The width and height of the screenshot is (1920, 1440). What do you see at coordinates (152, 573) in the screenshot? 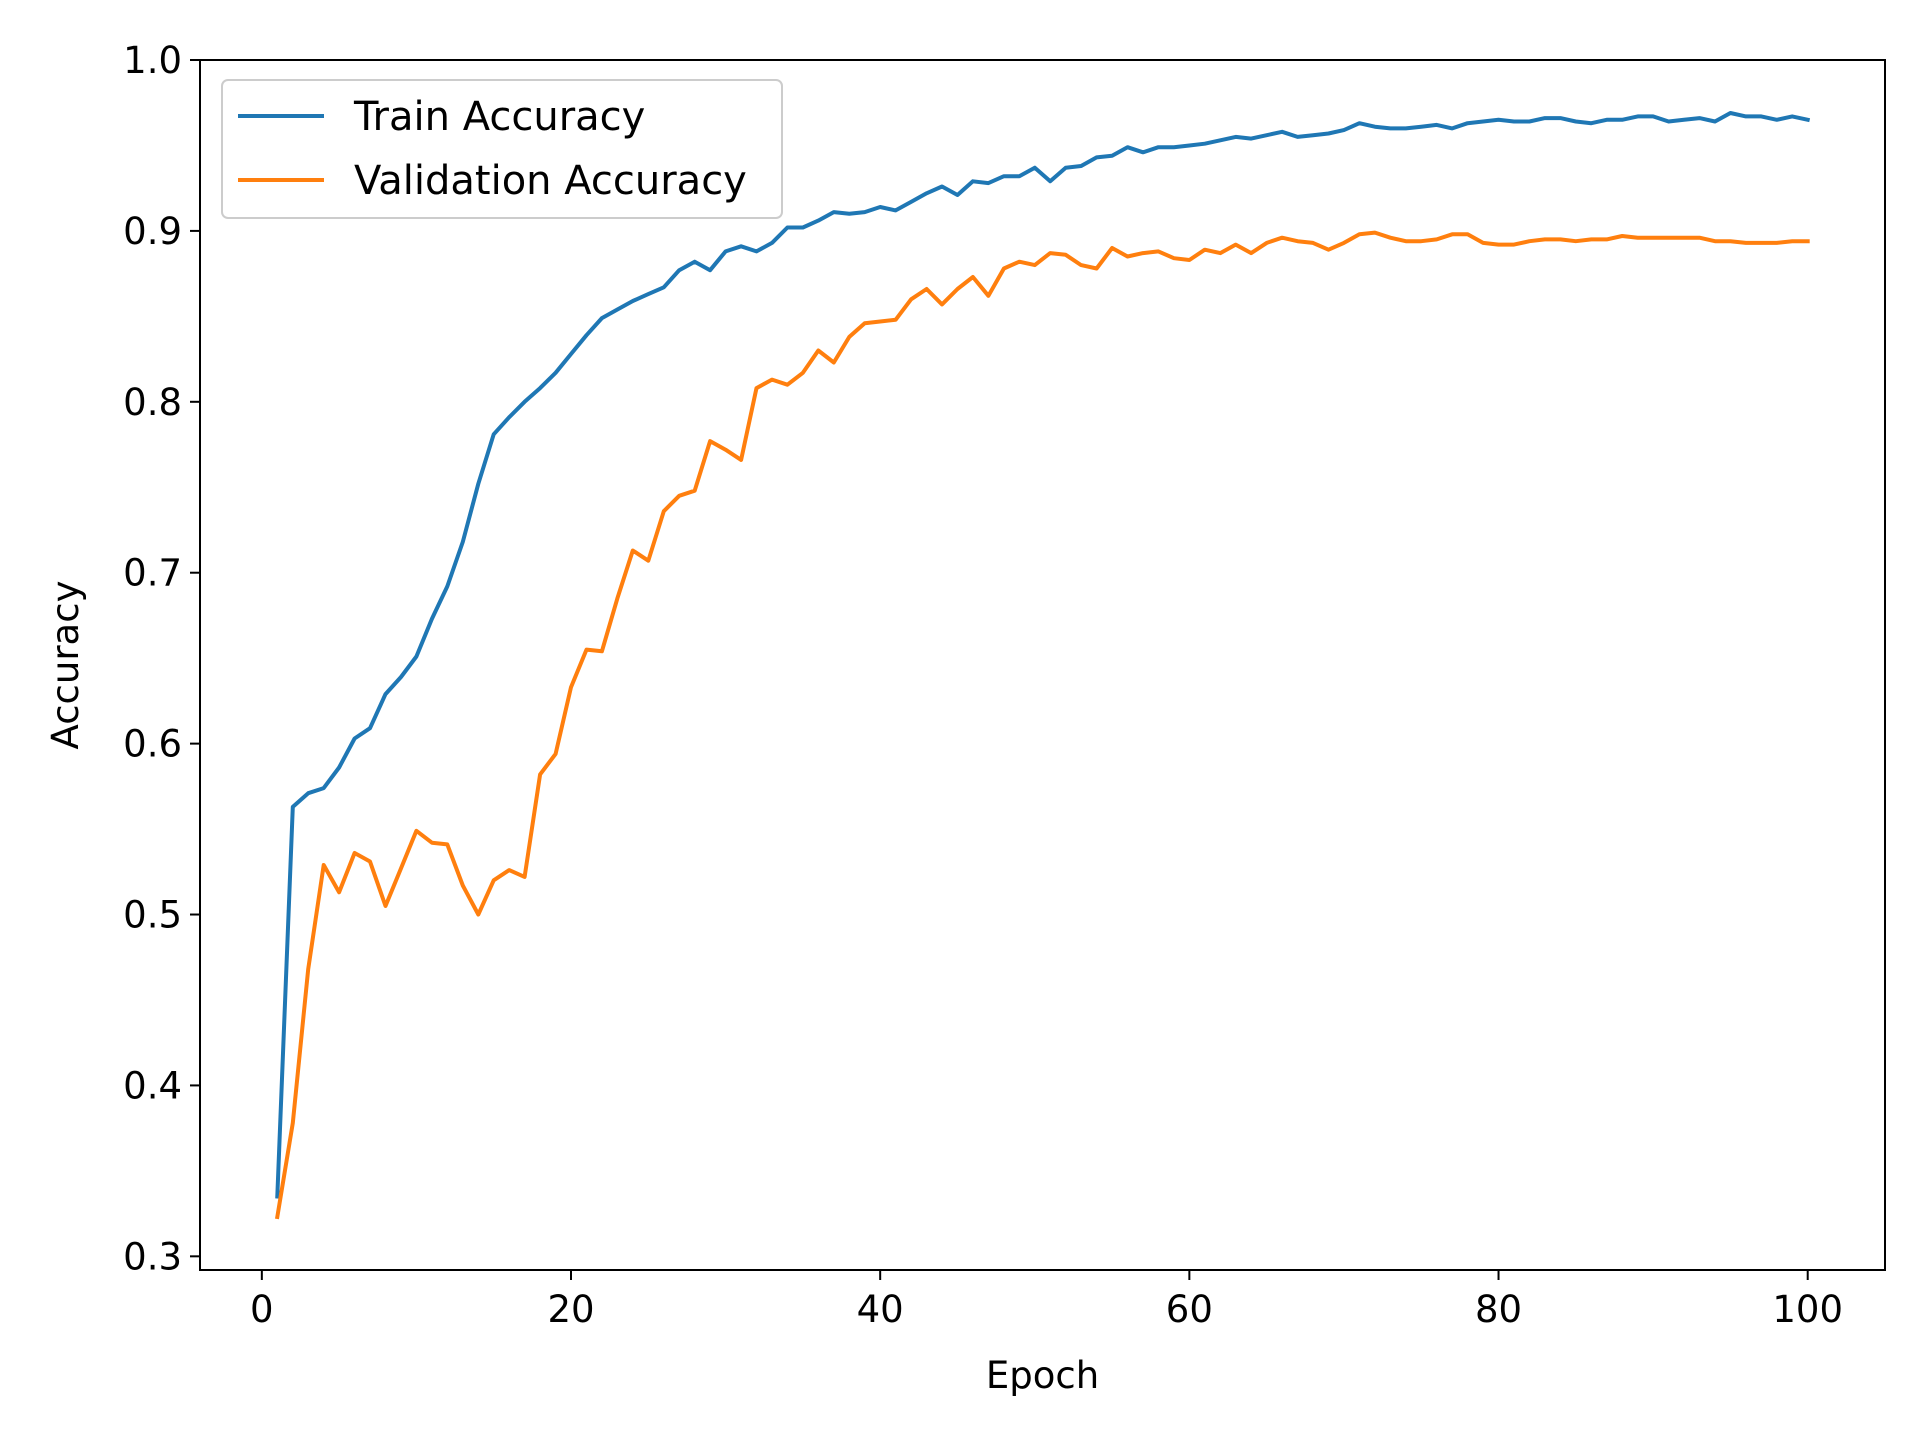
I see `y-tick-label: 0.7` at bounding box center [152, 573].